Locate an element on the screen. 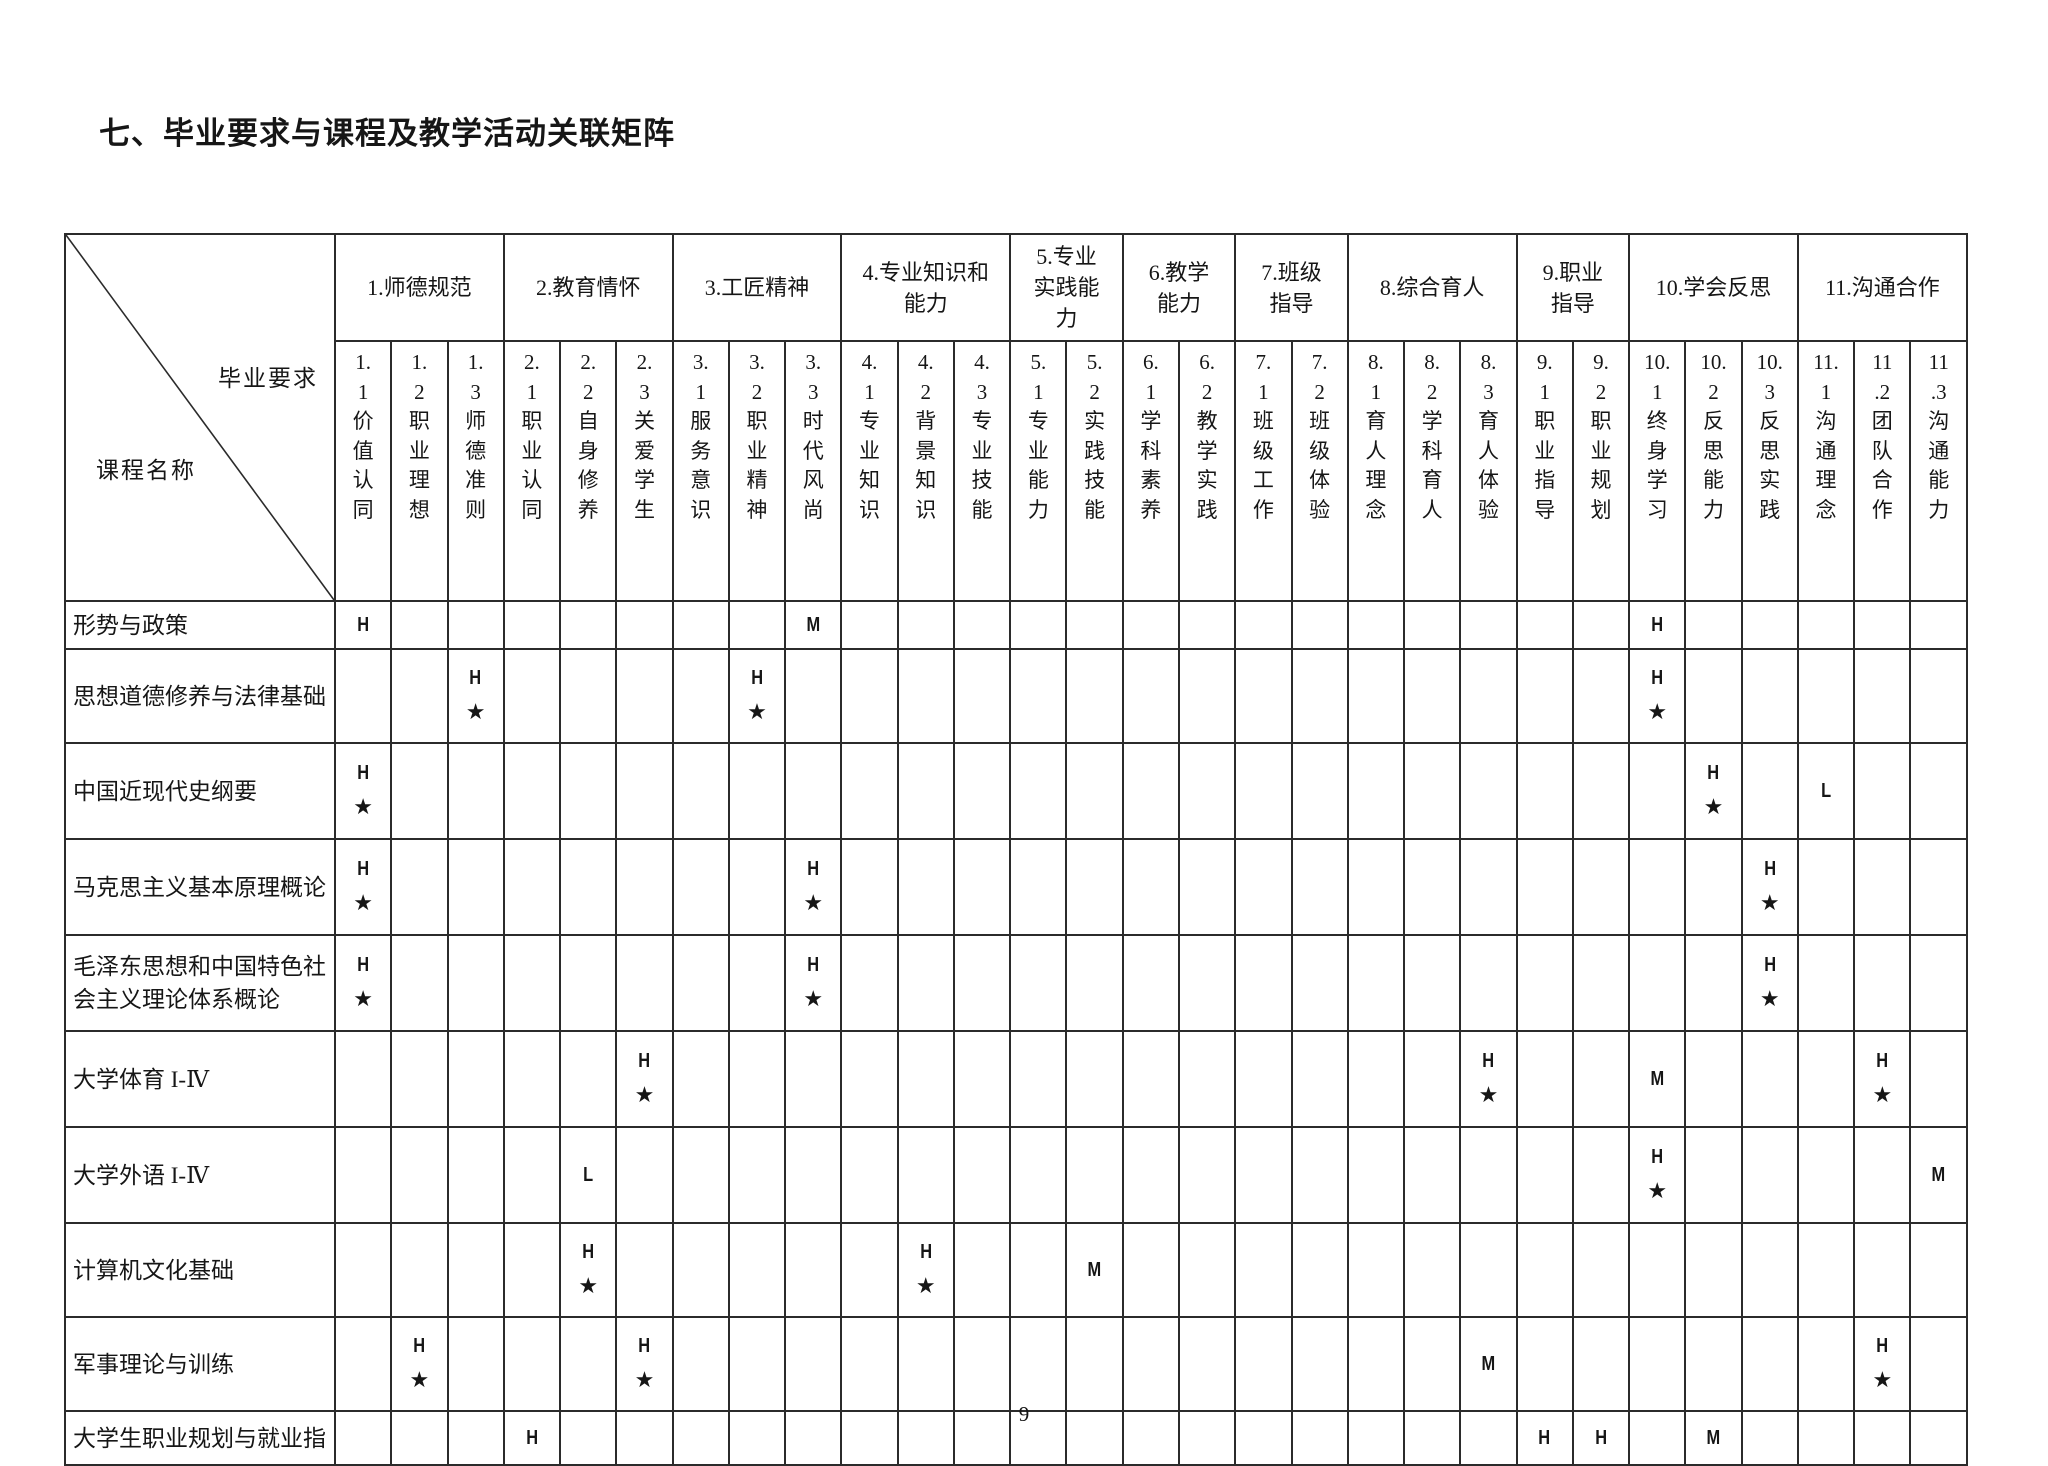 The image size is (2048, 1466). matrix-cell-1.1 is located at coordinates (363, 1364).